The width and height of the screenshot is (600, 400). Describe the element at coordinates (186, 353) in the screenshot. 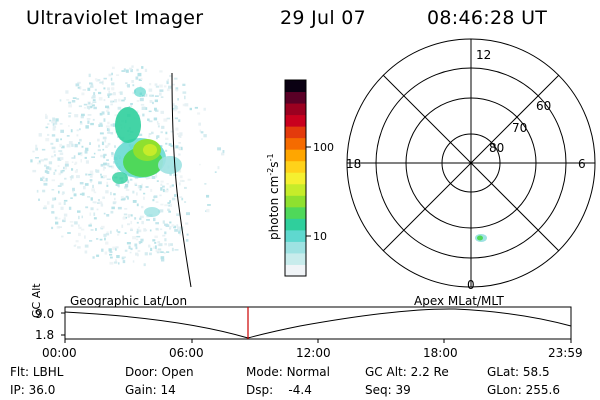

I see `timeline-tick-1: 06:00` at that location.